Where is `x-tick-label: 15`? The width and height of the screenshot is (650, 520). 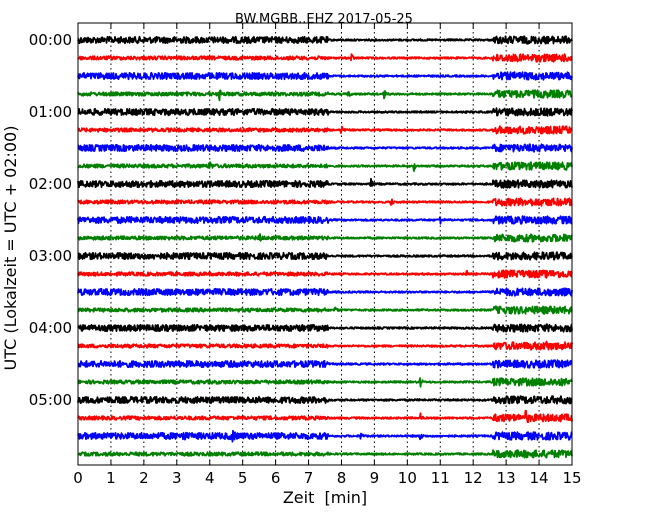 x-tick-label: 15 is located at coordinates (571, 478).